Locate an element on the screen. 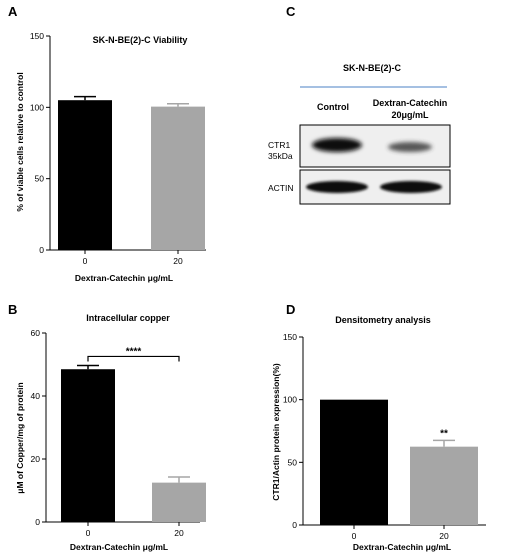 Image resolution: width=519 pixels, height=555 pixels. chart-a-ytick-label-0: 0 is located at coordinates (41, 250).